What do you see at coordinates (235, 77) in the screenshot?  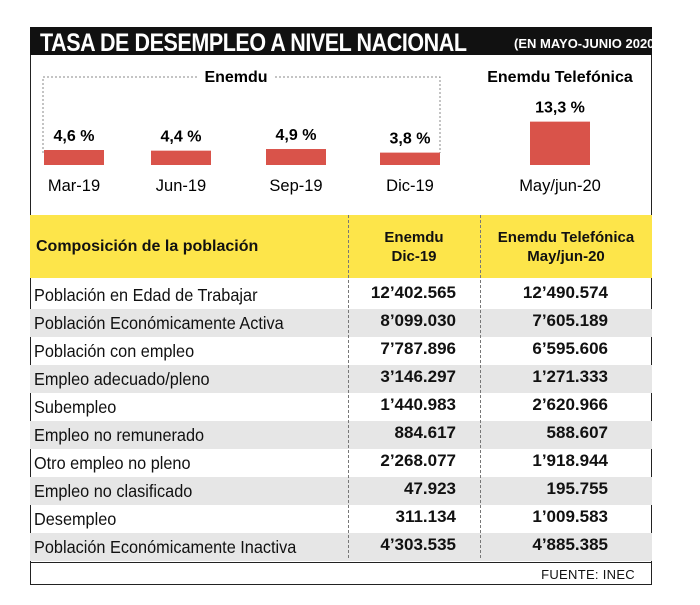 I see `group-label-enemdu: Enemdu` at bounding box center [235, 77].